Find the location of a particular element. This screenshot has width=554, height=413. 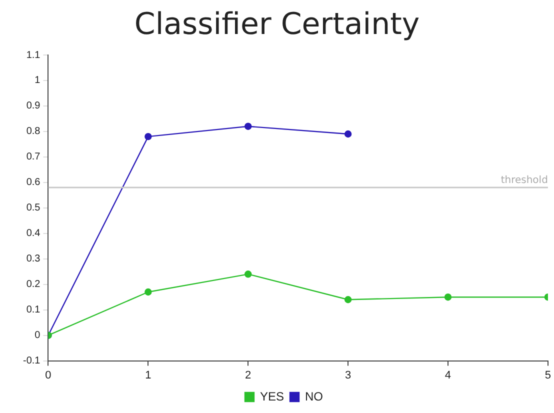

y-tick-label: -0.1 is located at coordinates (31, 361).